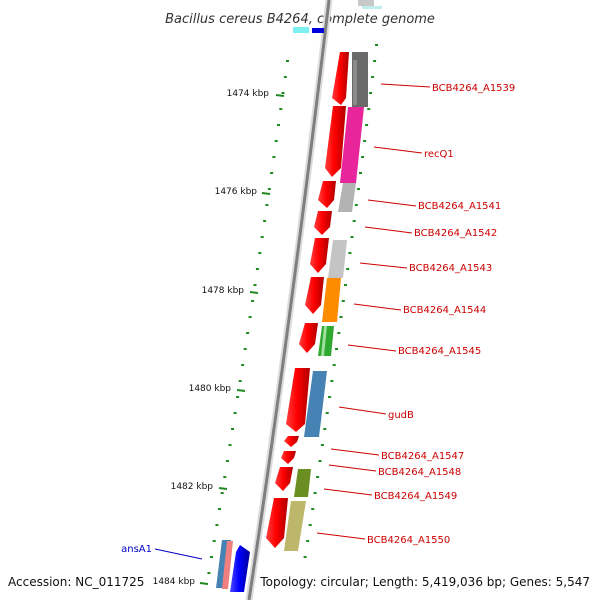 The image size is (600, 600). What do you see at coordinates (248, 94) in the screenshot?
I see `tick-label: 1474 kbp` at bounding box center [248, 94].